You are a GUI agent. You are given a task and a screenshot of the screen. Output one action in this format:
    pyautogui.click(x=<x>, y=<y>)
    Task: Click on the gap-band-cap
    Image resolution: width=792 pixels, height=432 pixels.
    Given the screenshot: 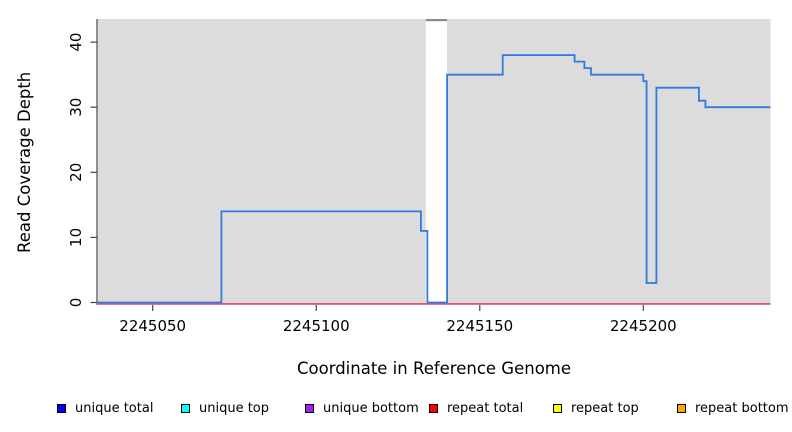 What is the action you would take?
    pyautogui.click(x=436, y=20)
    